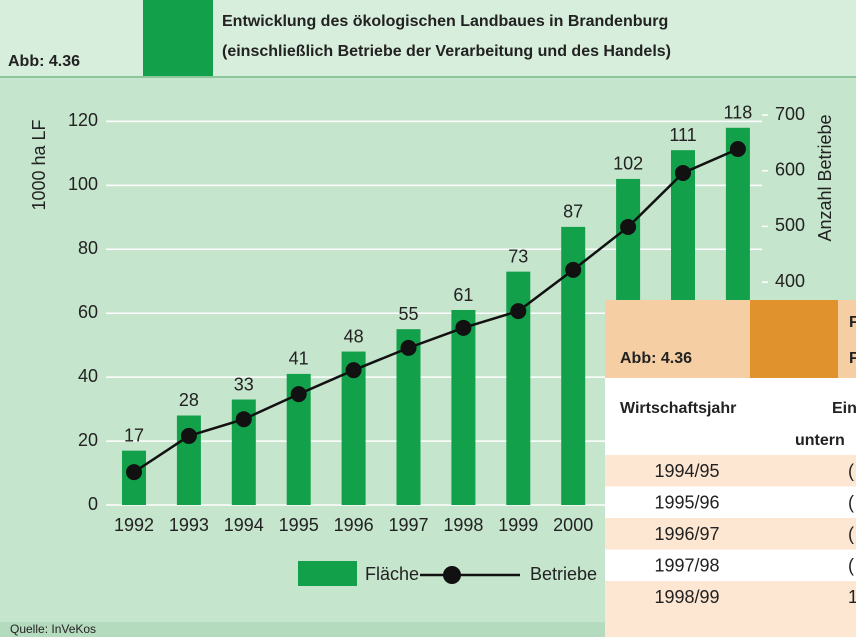 The height and width of the screenshot is (637, 856). What do you see at coordinates (354, 525) in the screenshot?
I see `x-tick-label: 1996` at bounding box center [354, 525].